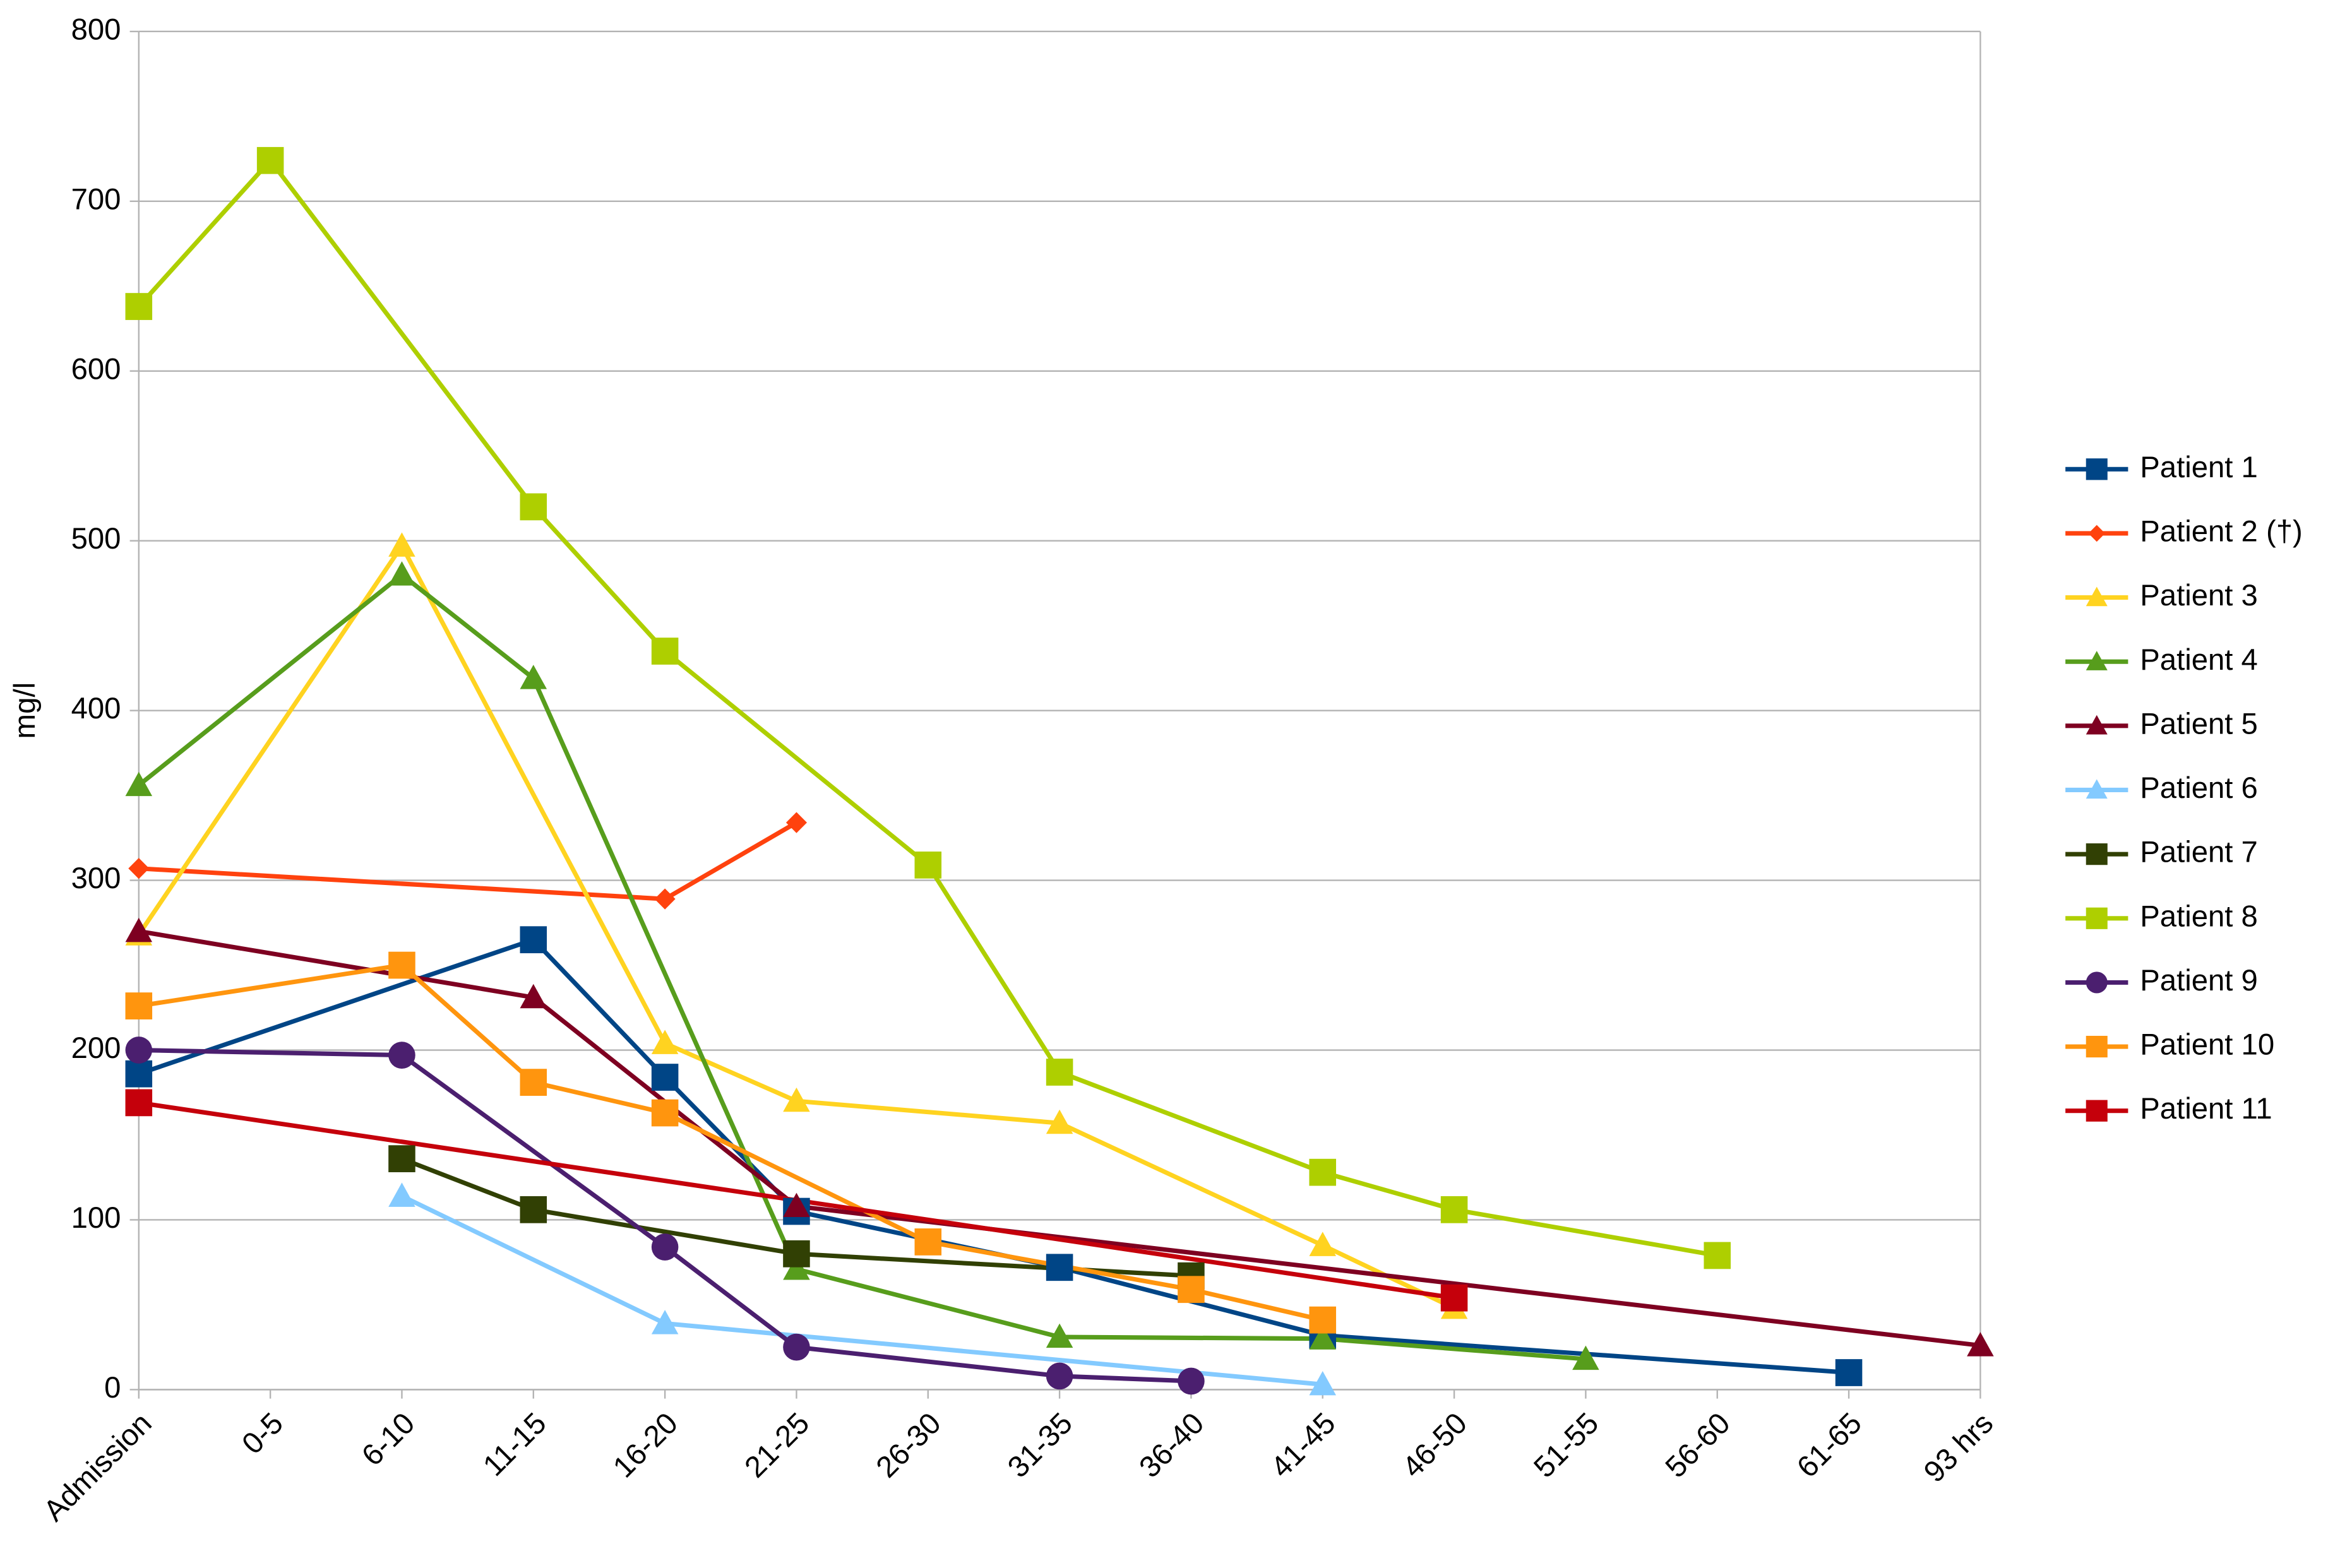 The image size is (2340, 1568). What do you see at coordinates (97, 1467) in the screenshot?
I see `x-tick-label: Admission` at bounding box center [97, 1467].